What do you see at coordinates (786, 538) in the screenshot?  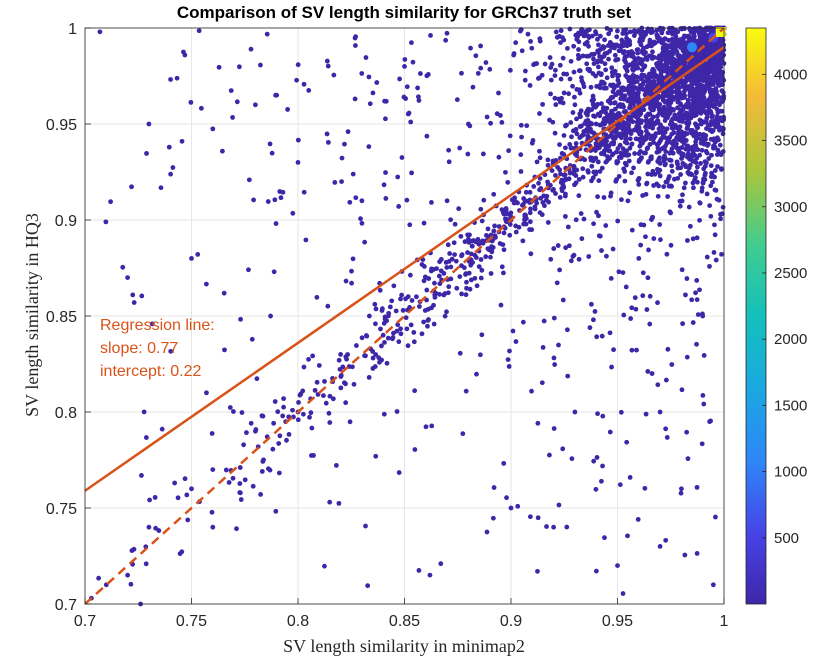 I see `colorbar-tick-label: 500` at bounding box center [786, 538].